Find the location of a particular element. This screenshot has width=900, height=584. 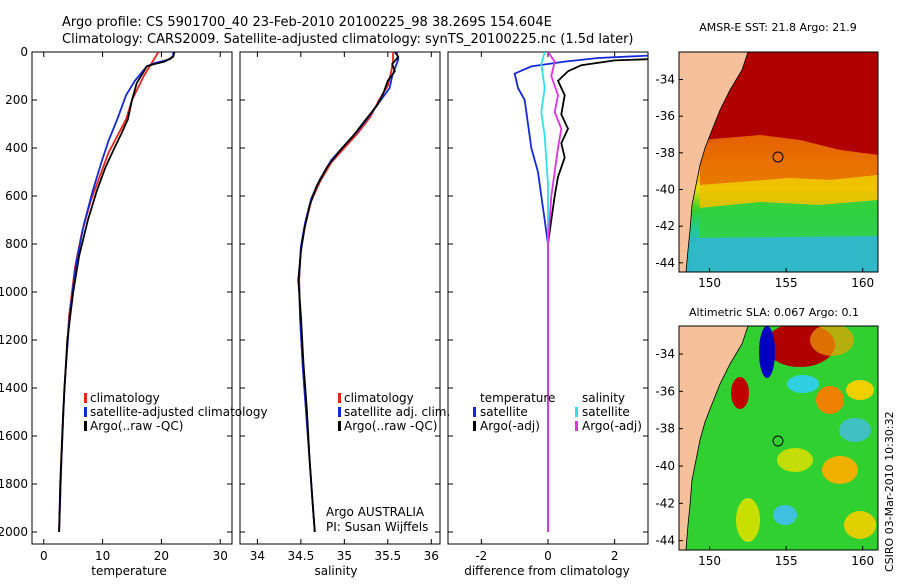

legend-swatch-sal-argo is located at coordinates (576, 426).